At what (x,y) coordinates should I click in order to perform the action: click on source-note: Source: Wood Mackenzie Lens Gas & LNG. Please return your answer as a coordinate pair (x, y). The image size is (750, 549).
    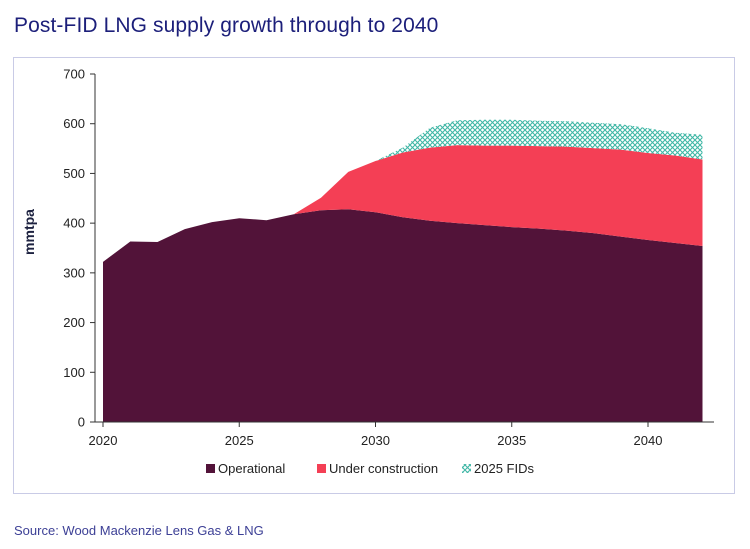
    Looking at the image, I should click on (139, 530).